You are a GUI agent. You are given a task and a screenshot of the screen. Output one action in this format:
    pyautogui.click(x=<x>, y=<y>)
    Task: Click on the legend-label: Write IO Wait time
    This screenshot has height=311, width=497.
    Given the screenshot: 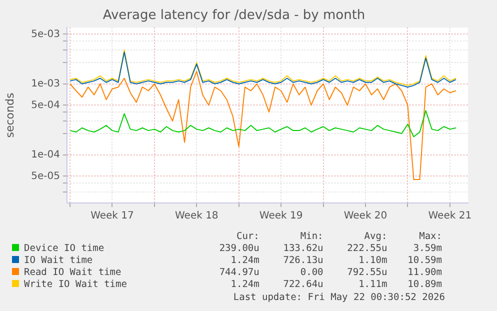 What is the action you would take?
    pyautogui.click(x=75, y=285)
    